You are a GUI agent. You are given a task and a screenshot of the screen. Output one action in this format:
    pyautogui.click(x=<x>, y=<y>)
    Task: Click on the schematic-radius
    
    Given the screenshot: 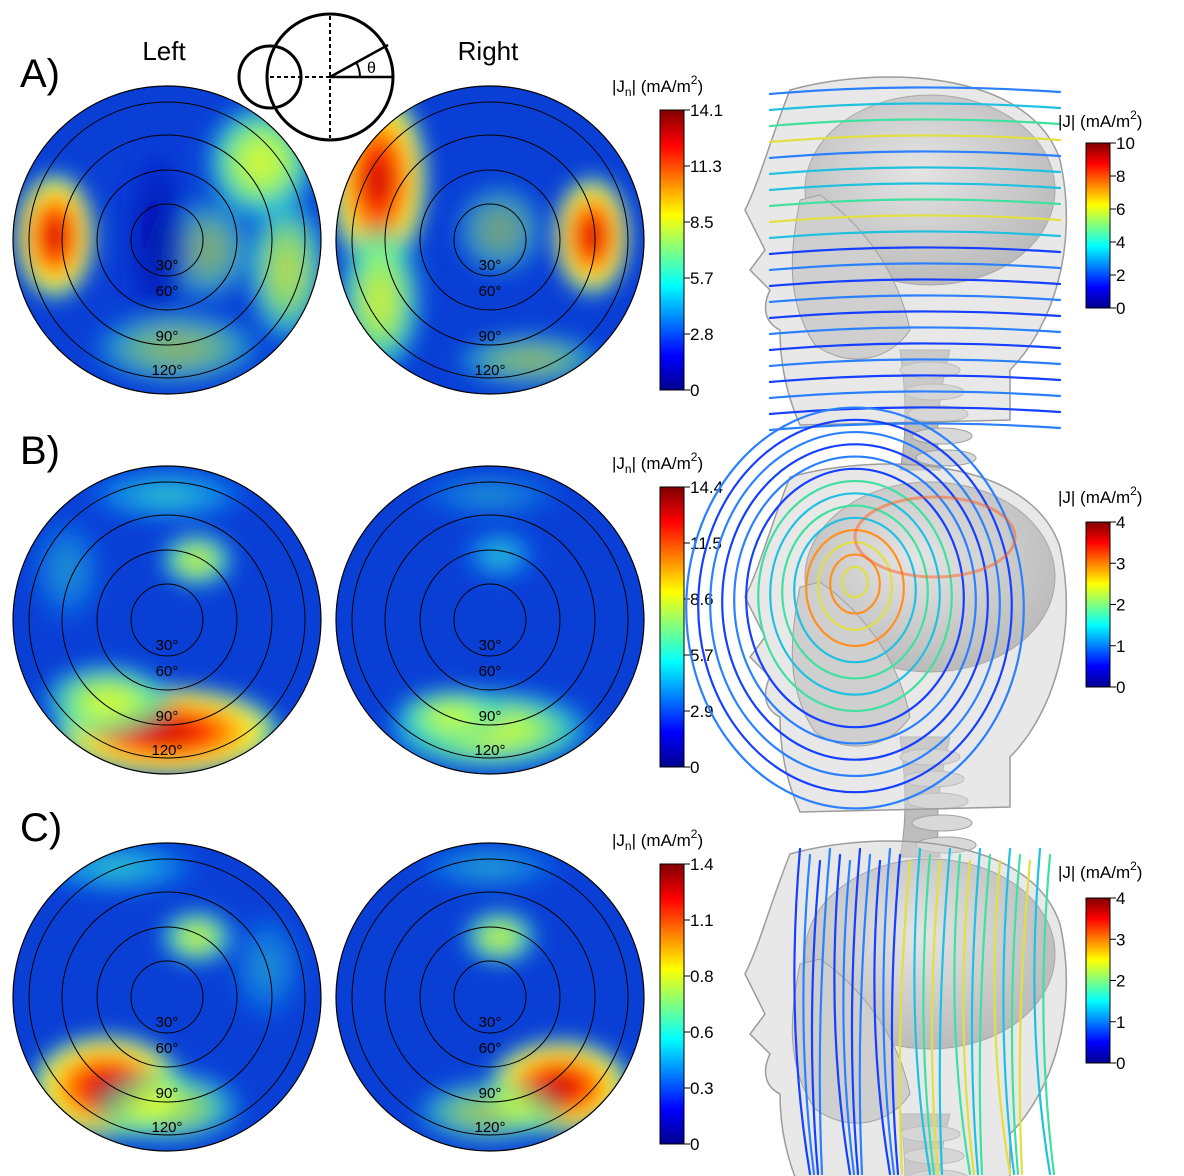 What is the action you would take?
    pyautogui.click(x=359, y=61)
    